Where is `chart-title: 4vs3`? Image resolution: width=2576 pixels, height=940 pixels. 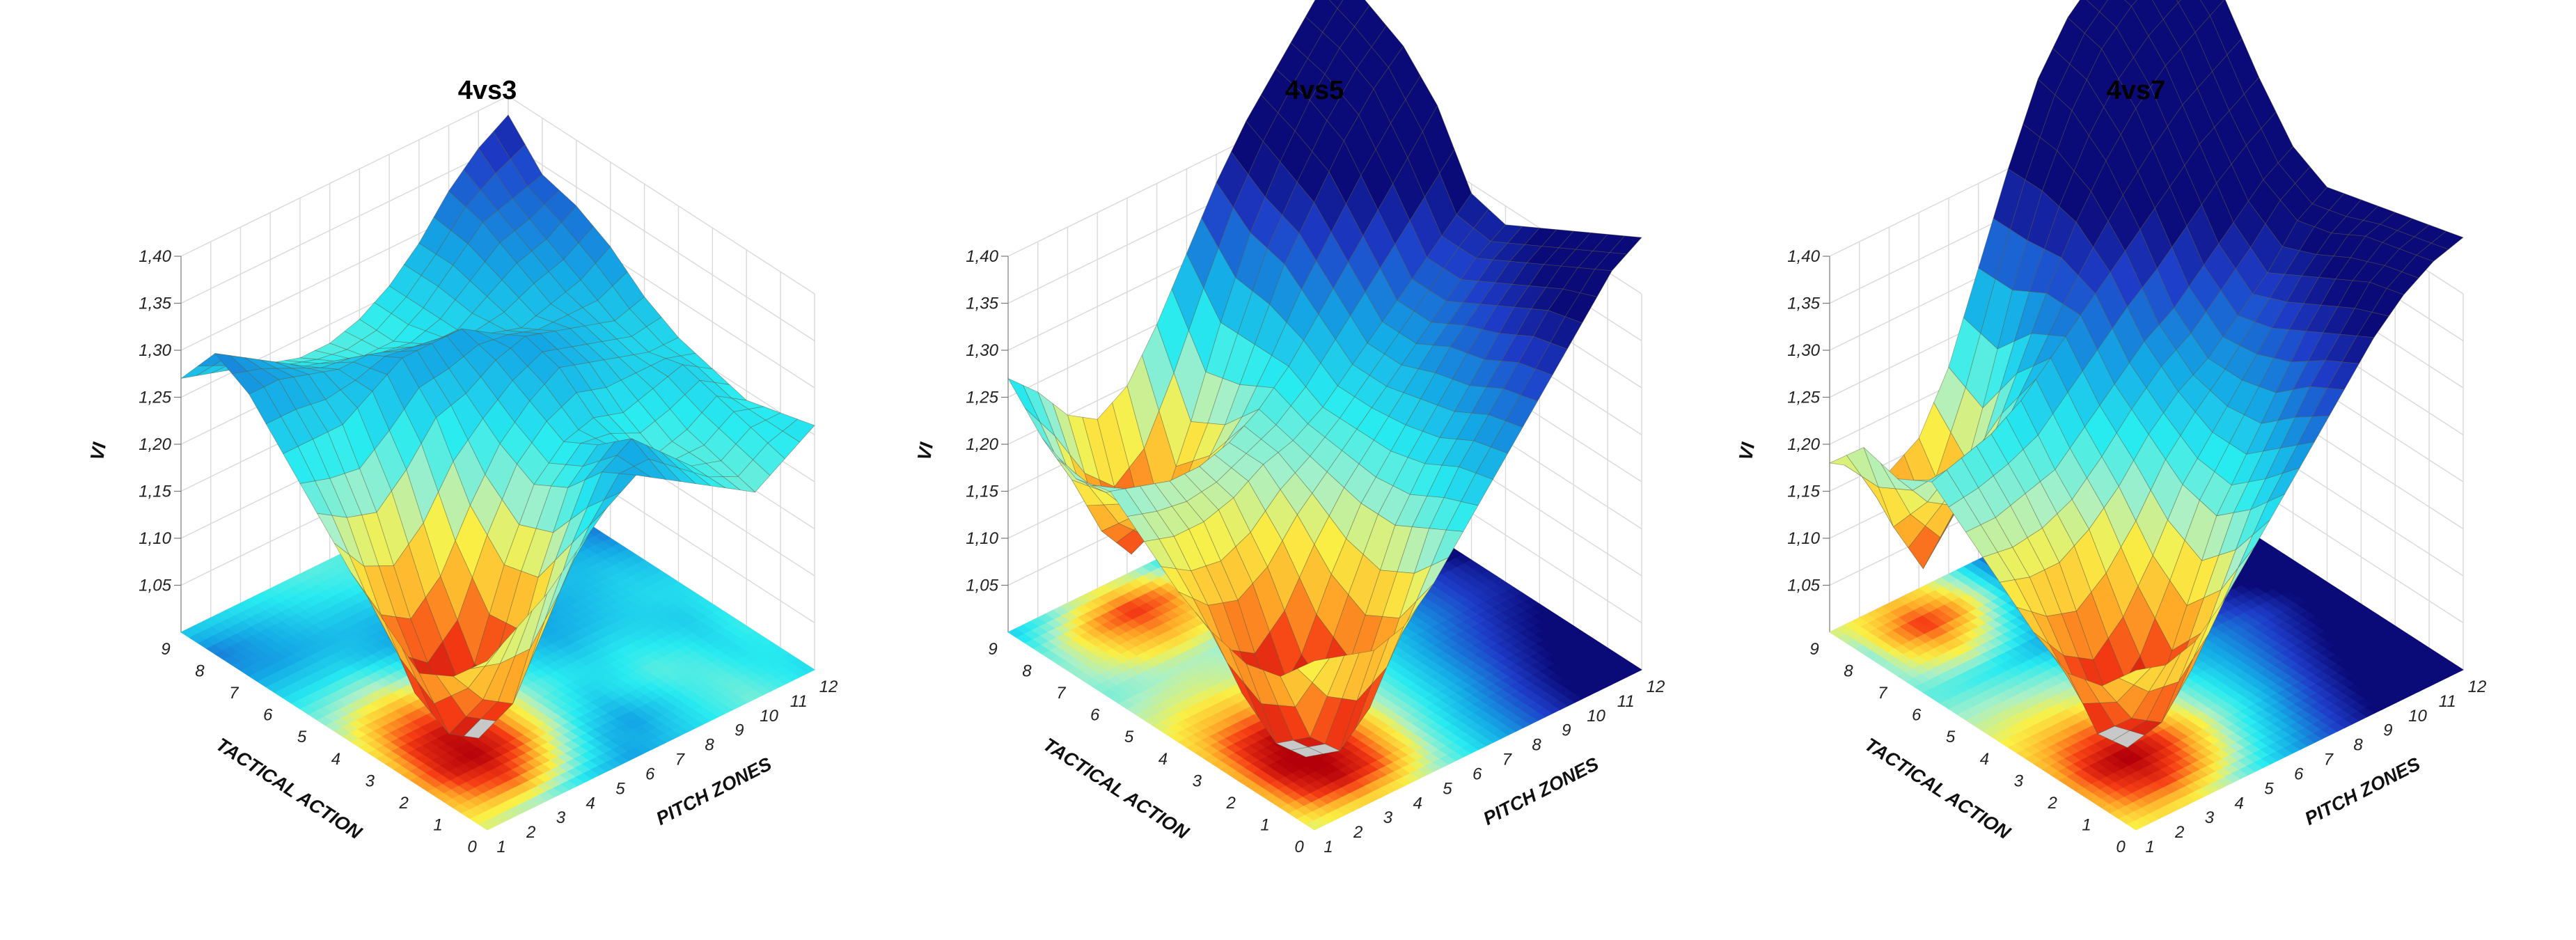 chart-title: 4vs3 is located at coordinates (487, 90).